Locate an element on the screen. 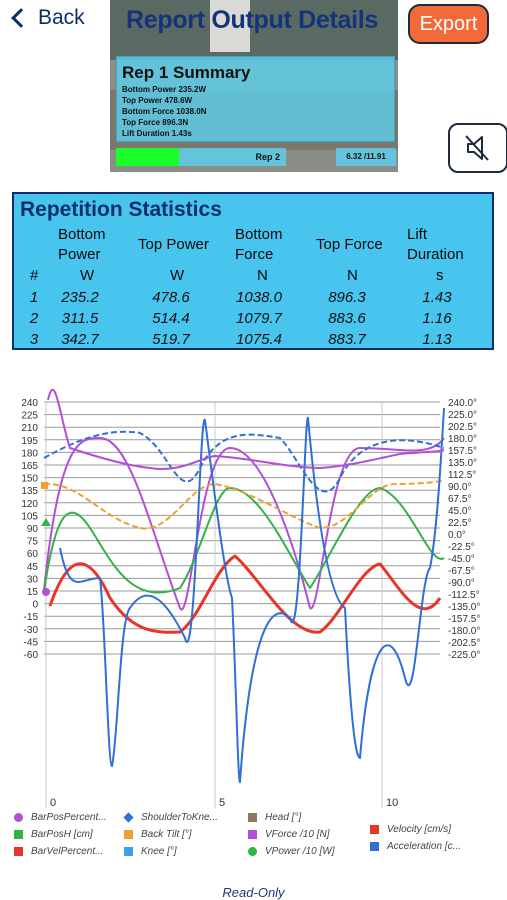 Image resolution: width=507 pixels, height=900 pixels. table-cell: 235.2 is located at coordinates (80, 297).